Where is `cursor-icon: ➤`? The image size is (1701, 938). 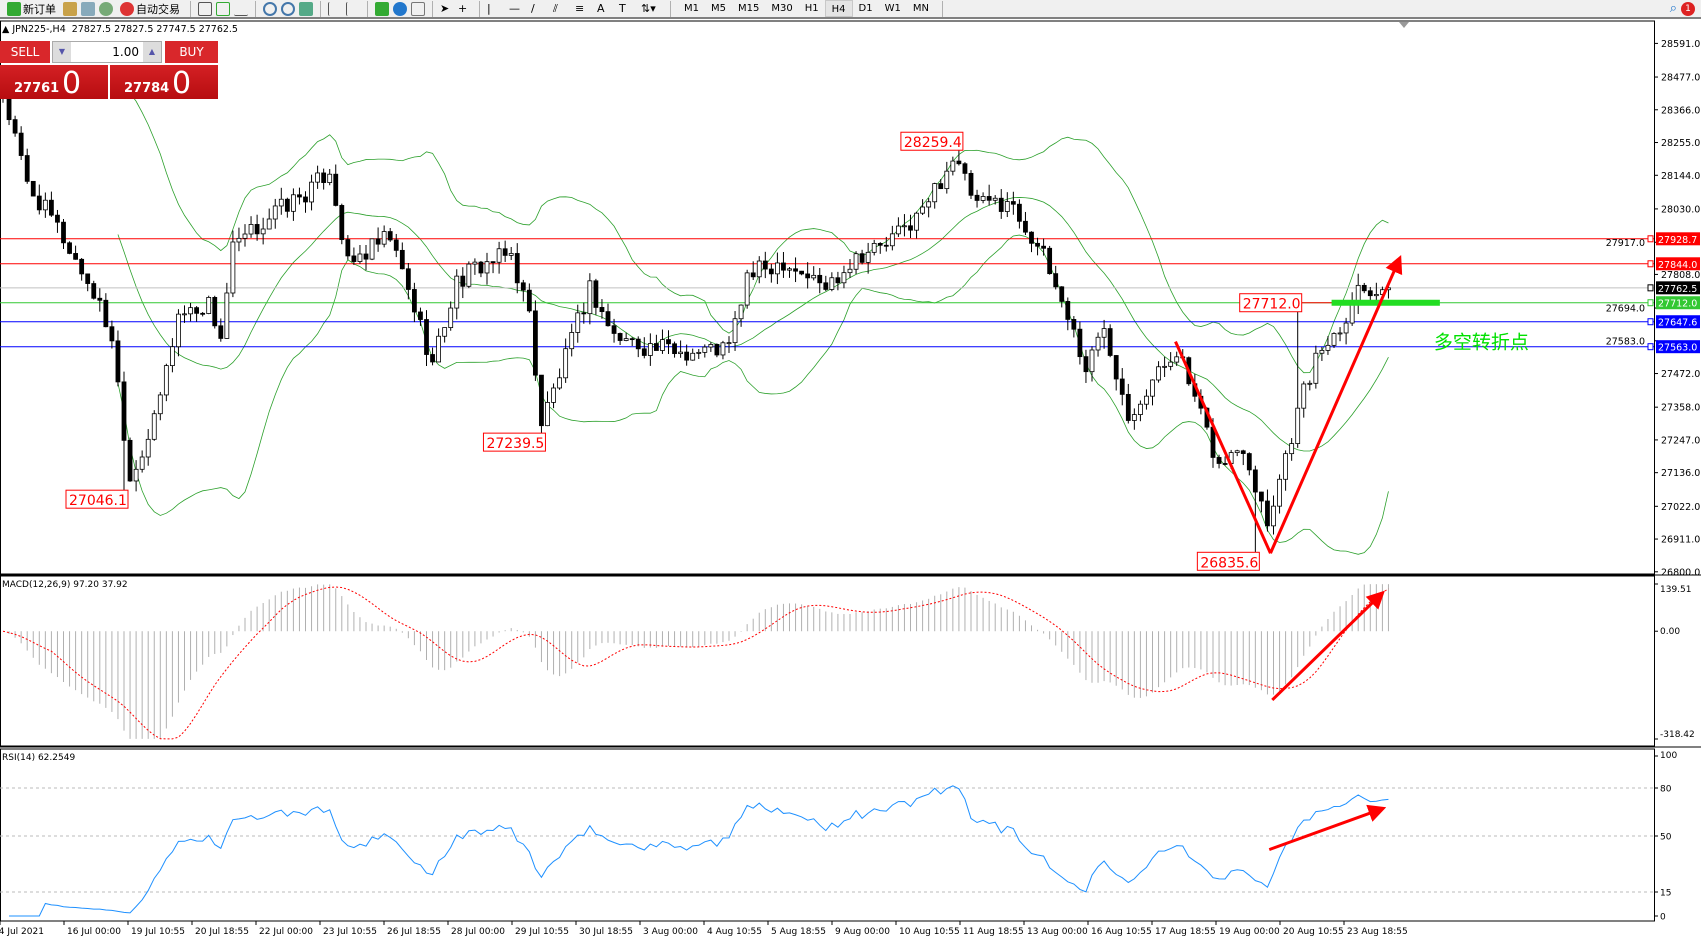
cursor-icon: ➤ is located at coordinates (445, 8).